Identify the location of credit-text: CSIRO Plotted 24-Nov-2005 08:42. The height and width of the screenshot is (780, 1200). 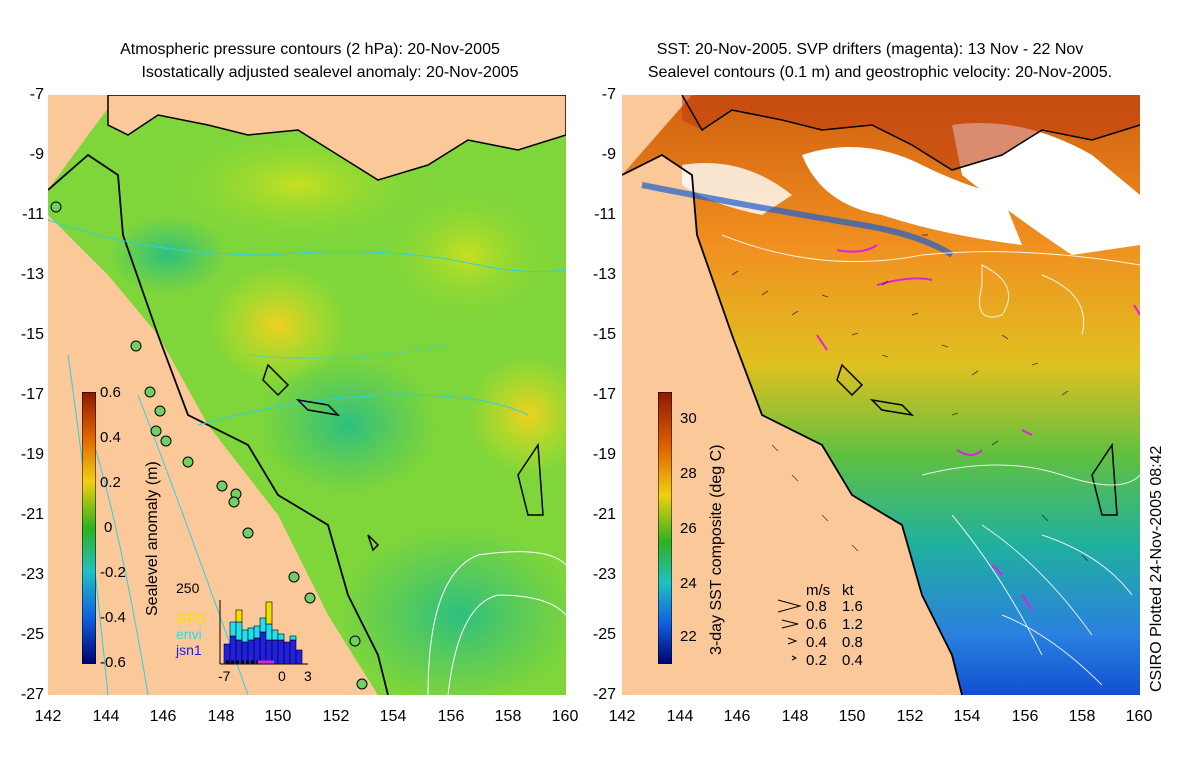
(1156, 568).